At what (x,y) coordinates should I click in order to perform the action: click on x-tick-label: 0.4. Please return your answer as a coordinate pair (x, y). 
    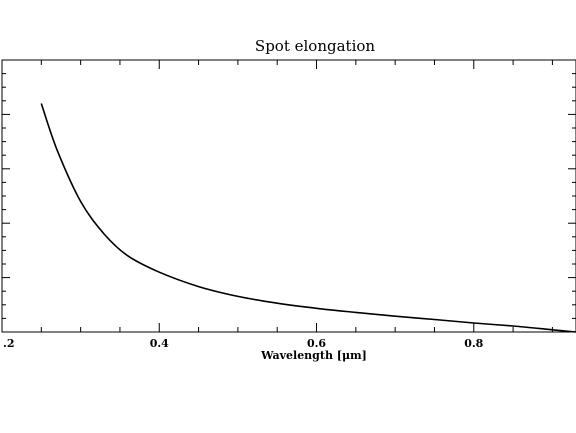
    Looking at the image, I should click on (159, 343).